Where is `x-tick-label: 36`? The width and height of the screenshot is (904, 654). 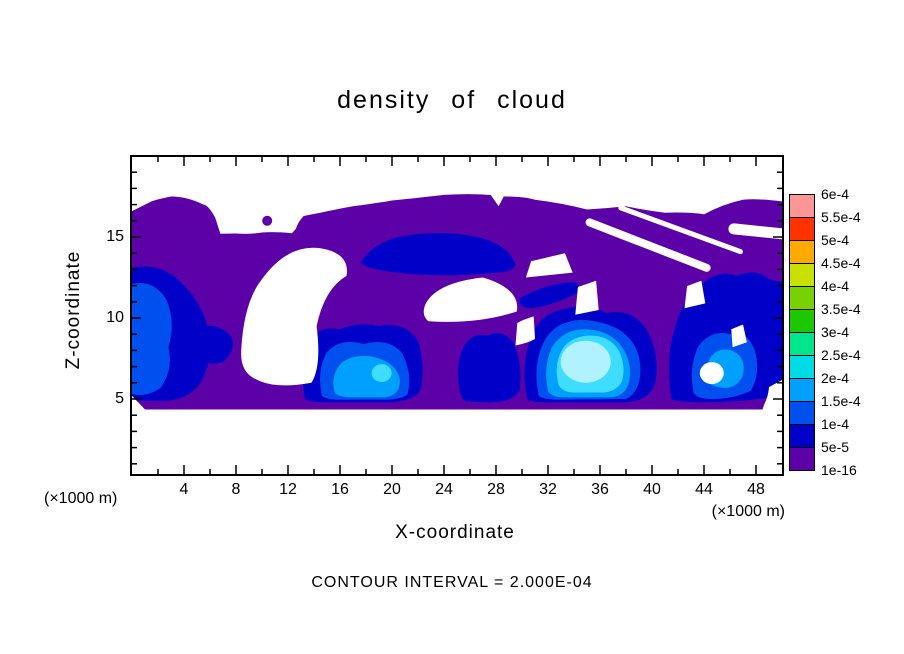
x-tick-label: 36 is located at coordinates (600, 489).